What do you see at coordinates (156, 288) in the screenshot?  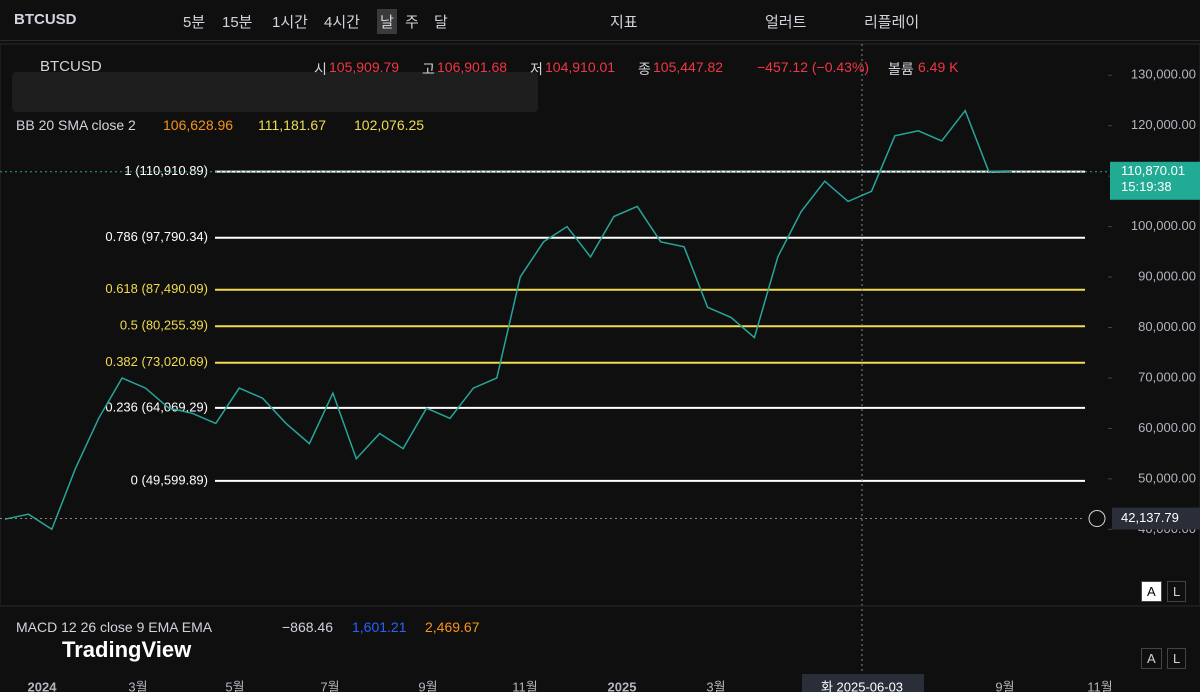 I see `fib-label: 0.618 (87,490.09)` at bounding box center [156, 288].